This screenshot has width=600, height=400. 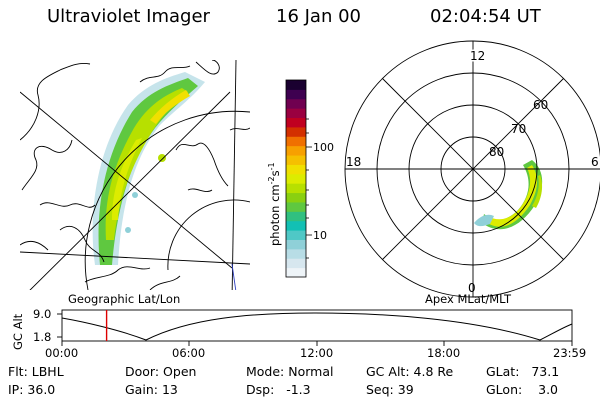 What do you see at coordinates (274, 204) in the screenshot?
I see `colorbar-unit-label: photon cm-2s-1` at bounding box center [274, 204].